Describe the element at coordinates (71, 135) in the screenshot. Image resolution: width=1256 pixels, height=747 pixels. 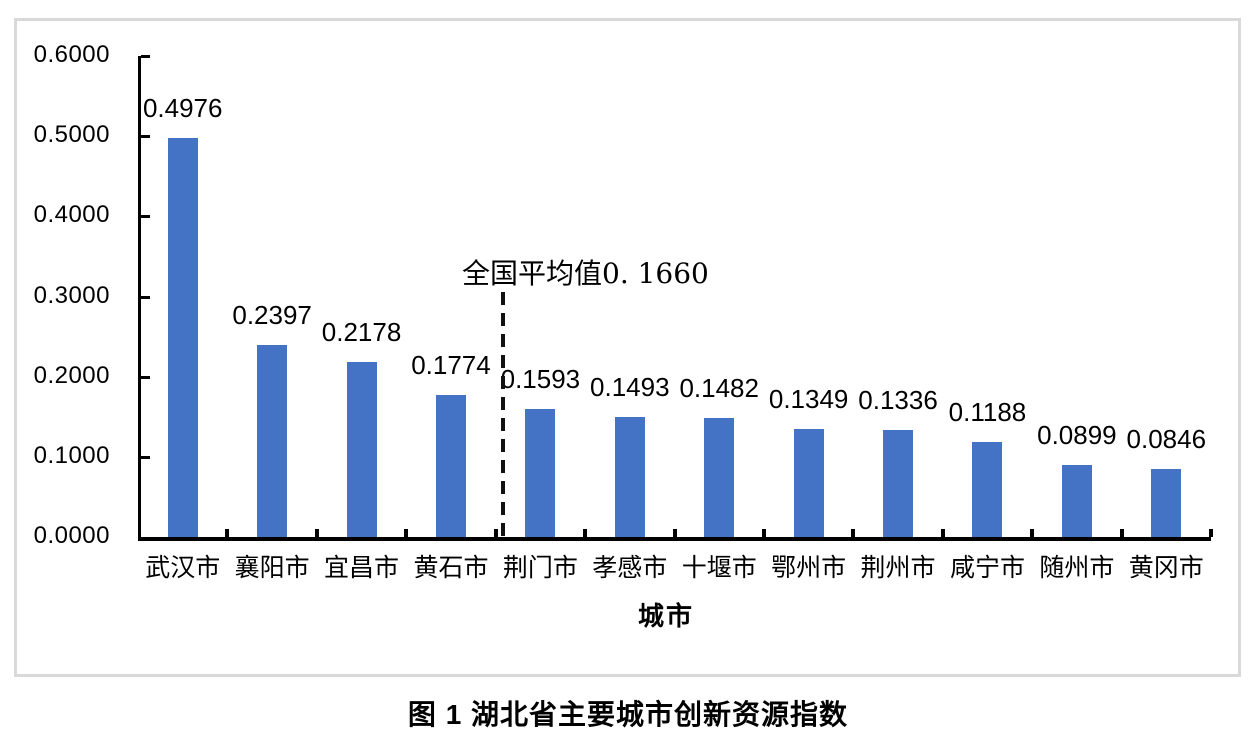
I see `y-axis-tick-label: 0.5000` at that location.